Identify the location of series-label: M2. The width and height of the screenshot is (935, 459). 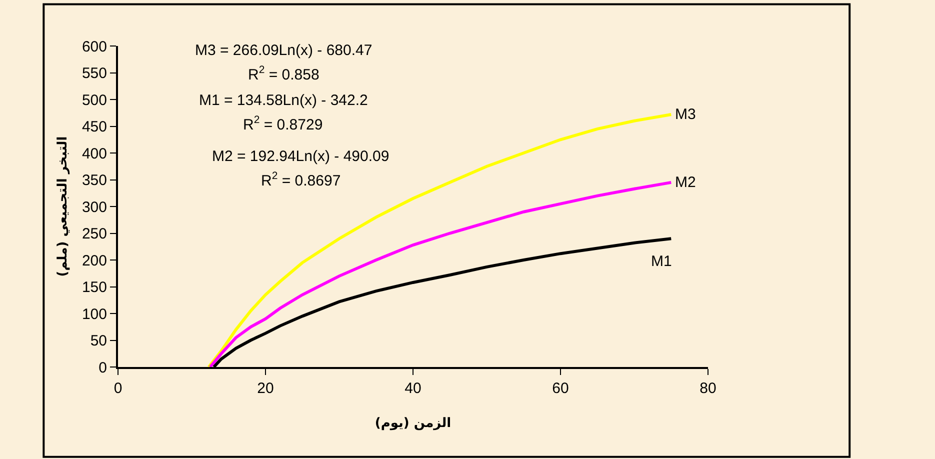
(685, 182).